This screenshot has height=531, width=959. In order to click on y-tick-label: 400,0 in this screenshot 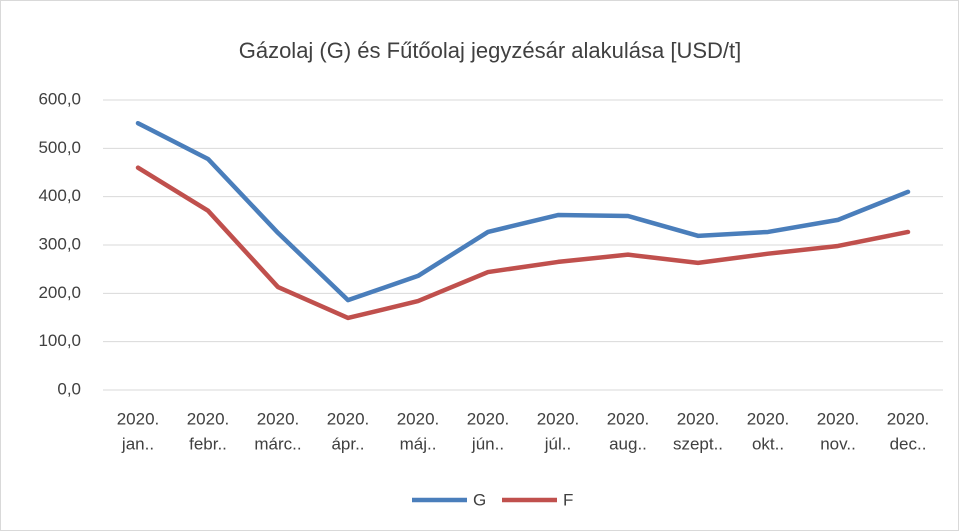, I will do `click(59, 195)`.